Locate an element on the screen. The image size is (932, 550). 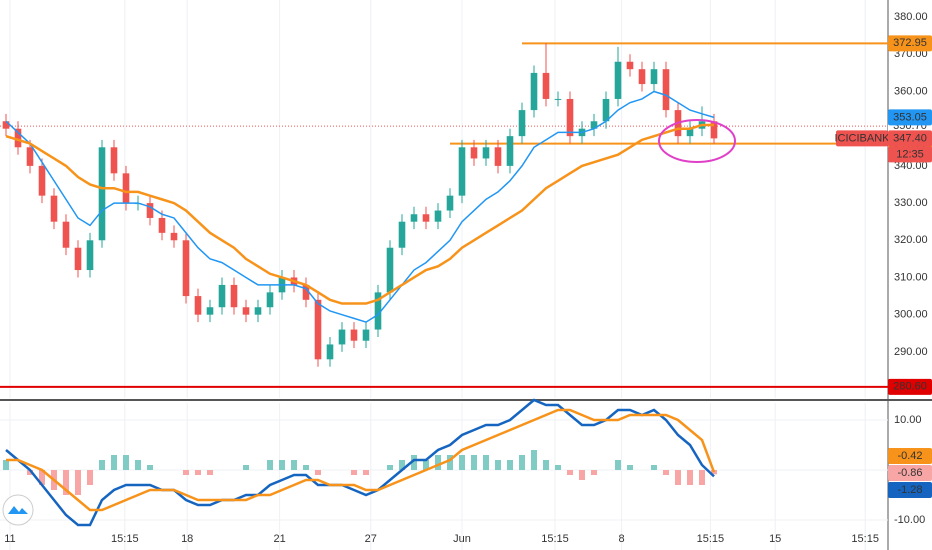
value-tag: -0.42 is located at coordinates (909, 456).